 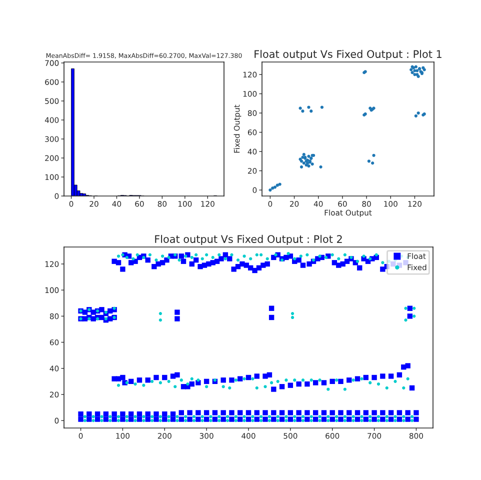 What do you see at coordinates (348, 55) in the screenshot?
I see `chart-title: Float output Vs Fixed Output : Plot 1` at bounding box center [348, 55].